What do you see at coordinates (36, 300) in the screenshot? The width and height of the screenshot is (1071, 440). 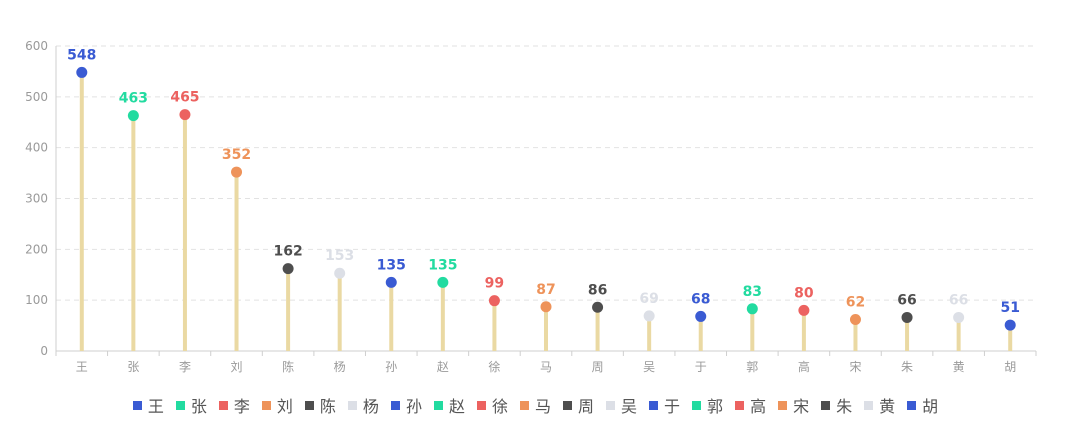 I see `y-tick-label: 100` at bounding box center [36, 300].